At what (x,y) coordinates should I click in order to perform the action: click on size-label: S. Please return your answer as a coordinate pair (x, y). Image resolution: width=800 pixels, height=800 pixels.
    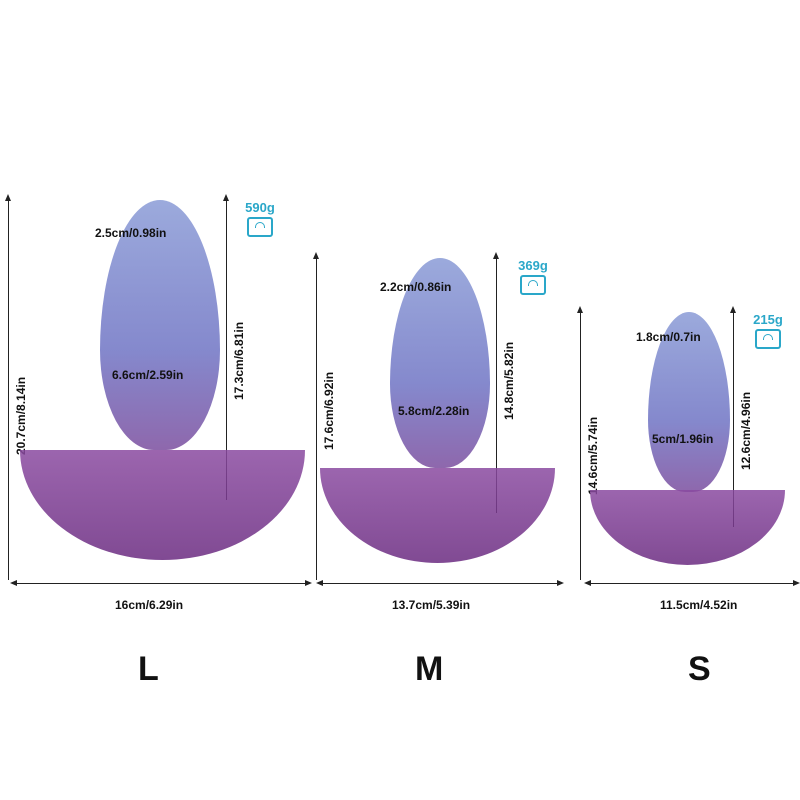
    Looking at the image, I should click on (699, 669).